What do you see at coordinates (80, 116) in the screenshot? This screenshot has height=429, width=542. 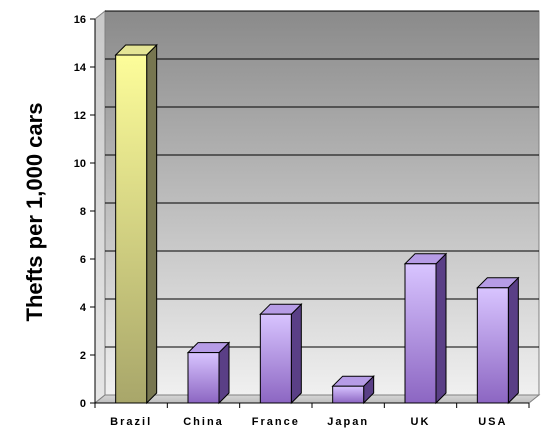 I see `y-tick-label: 12` at bounding box center [80, 116].